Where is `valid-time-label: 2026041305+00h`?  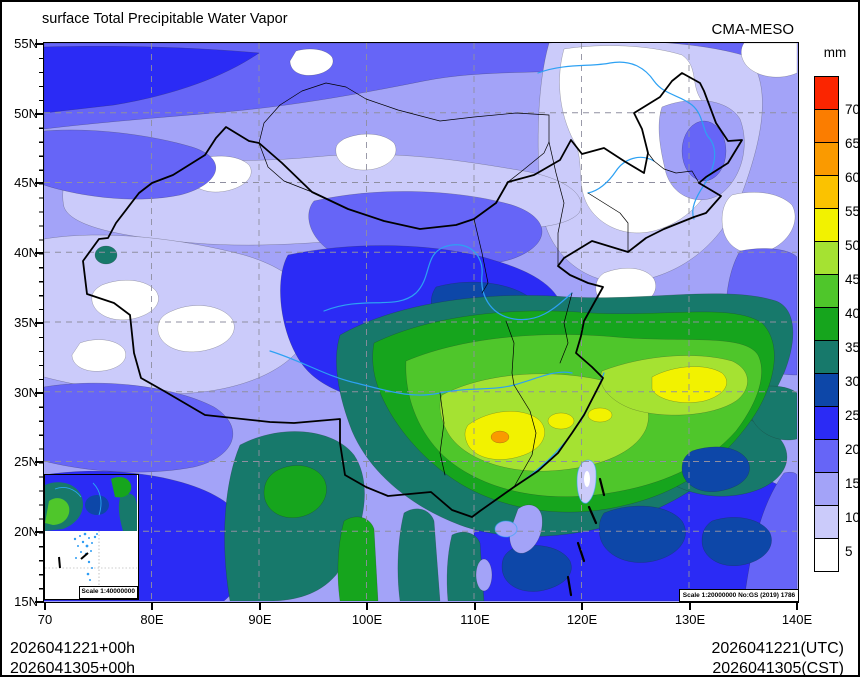 valid-time-label: 2026041305+00h is located at coordinates (73, 668).